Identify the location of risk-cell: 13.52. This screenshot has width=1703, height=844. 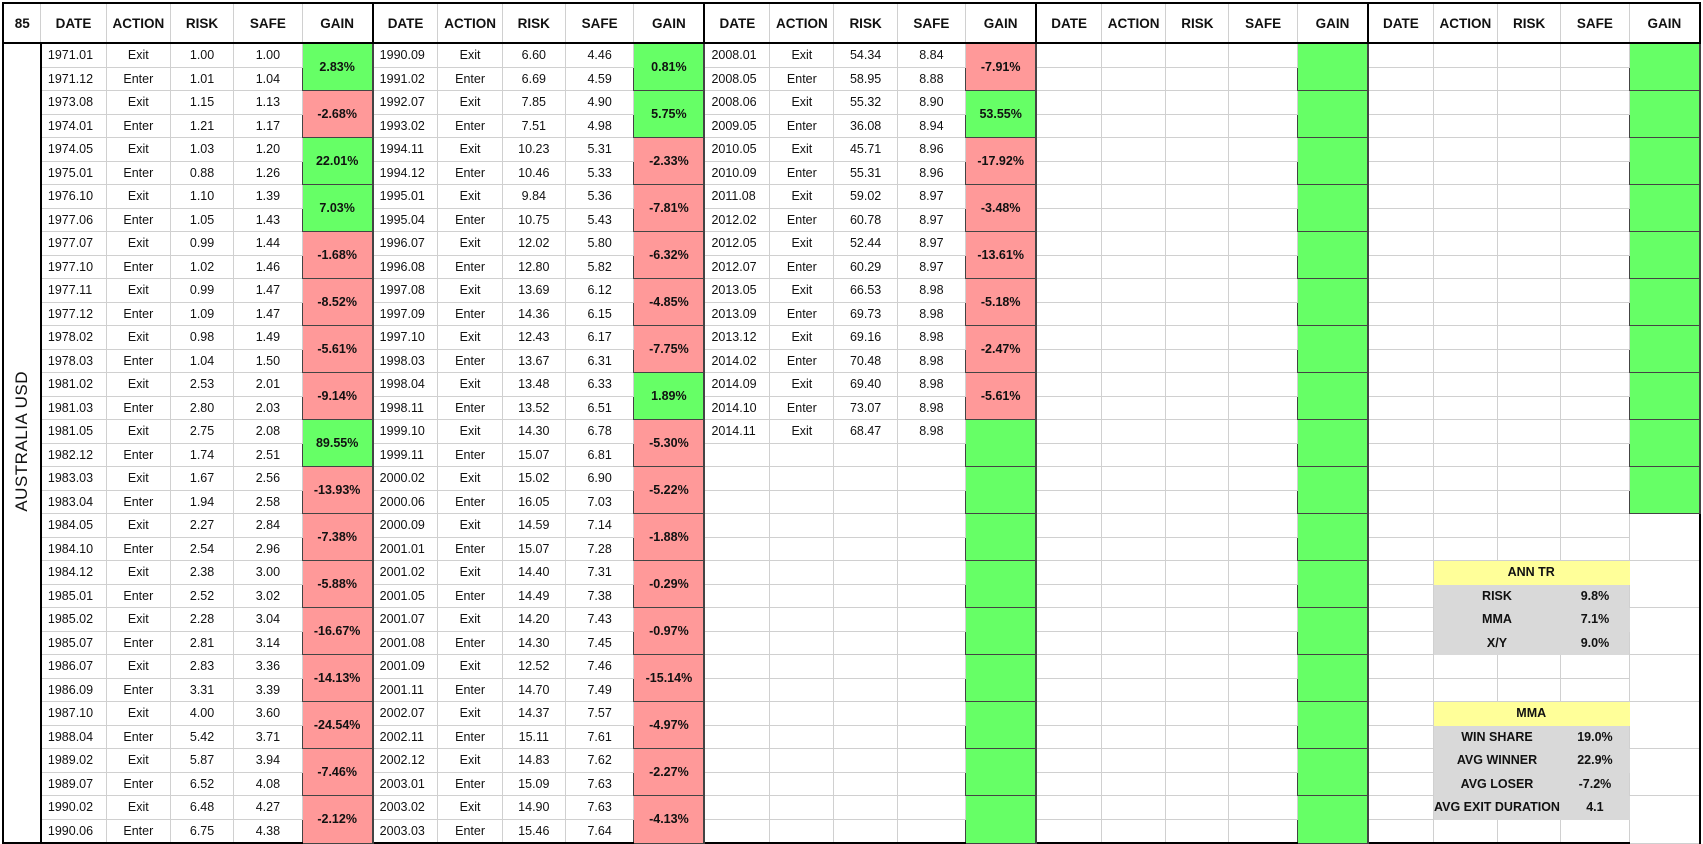
(533, 407).